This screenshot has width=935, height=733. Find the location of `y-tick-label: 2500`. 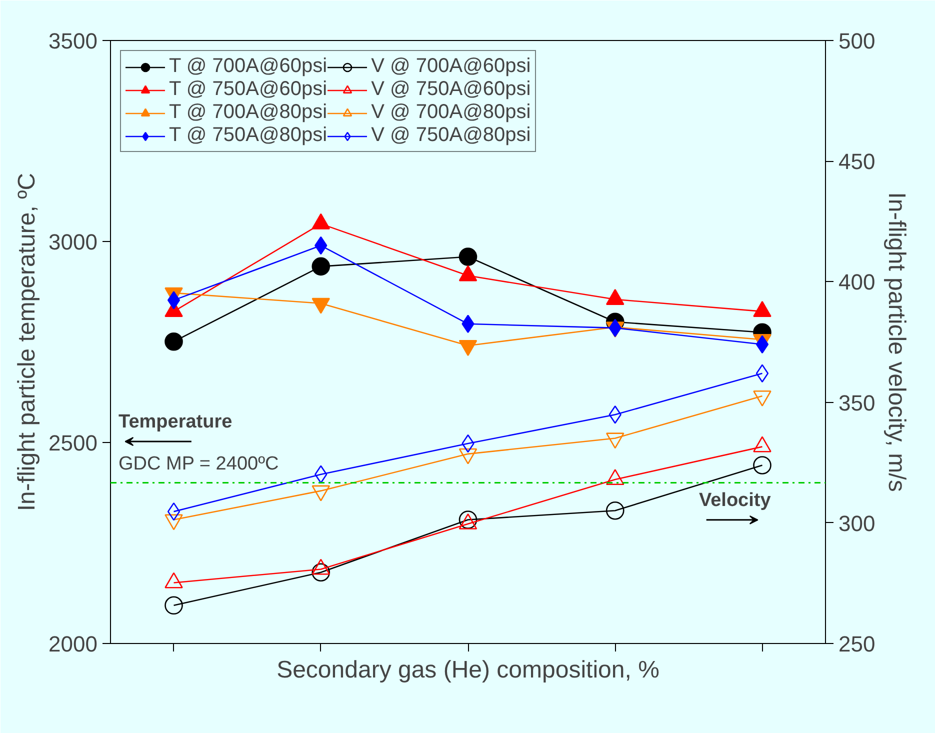

y-tick-label: 2500 is located at coordinates (73, 443).